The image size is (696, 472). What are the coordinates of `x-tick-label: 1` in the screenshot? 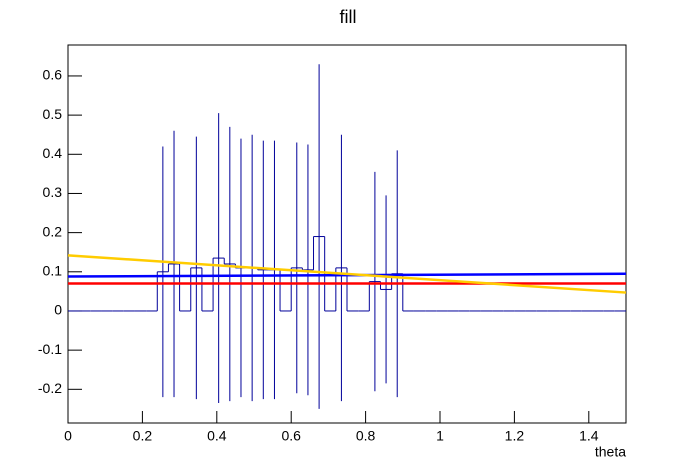 It's located at (440, 436).